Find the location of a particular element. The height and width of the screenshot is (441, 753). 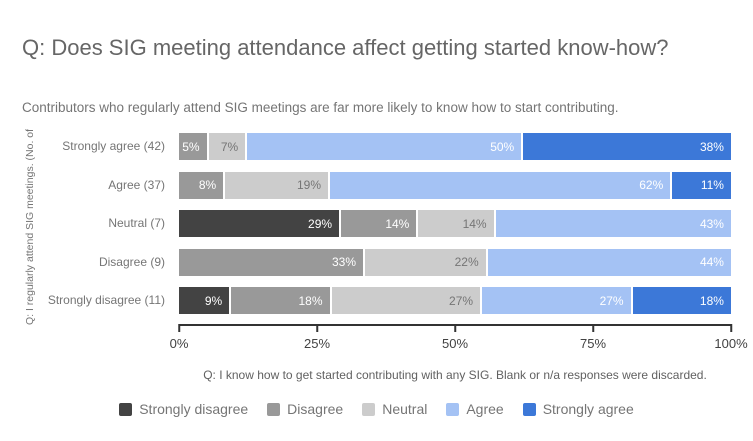

x-axis-tick-labels: 0% 25% 50% 75% 100% is located at coordinates (459, 344).